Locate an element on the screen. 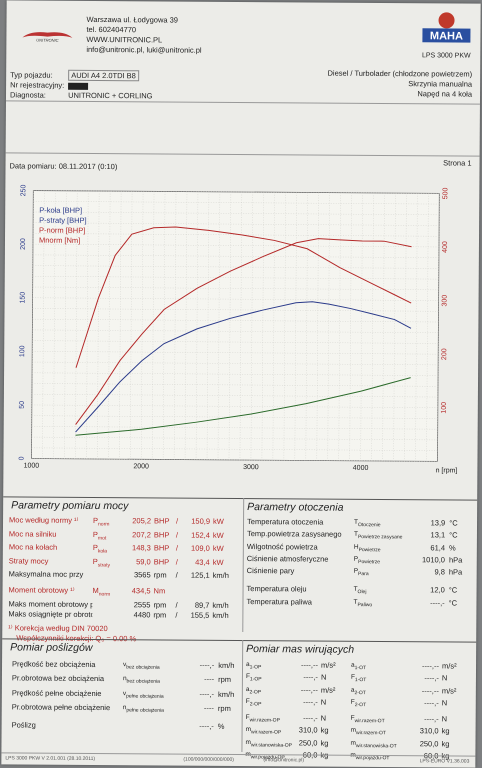  power.torque_rows-label: Maks osiągnięte pr obrotowa is located at coordinates (50, 613).